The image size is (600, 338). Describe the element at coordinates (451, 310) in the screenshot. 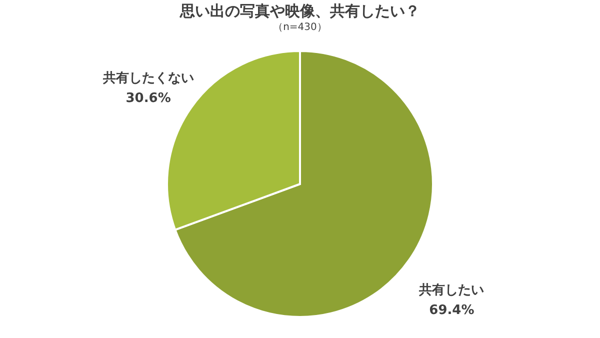

I see `data-label: 69.4%` at that location.